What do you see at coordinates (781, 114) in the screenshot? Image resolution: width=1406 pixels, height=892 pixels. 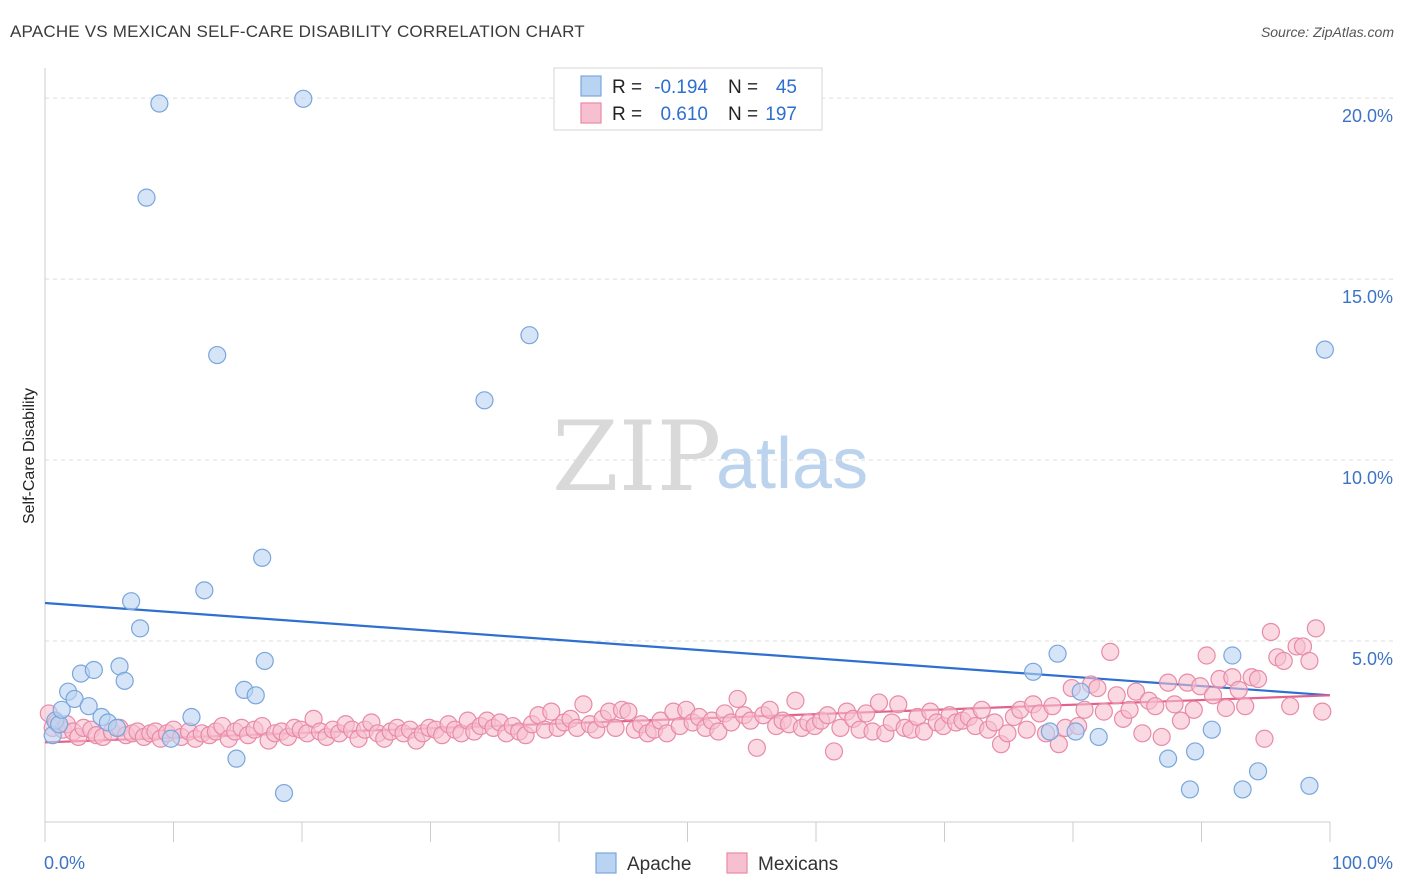 I see `stats-n-value-mexicans: 197` at bounding box center [781, 114].